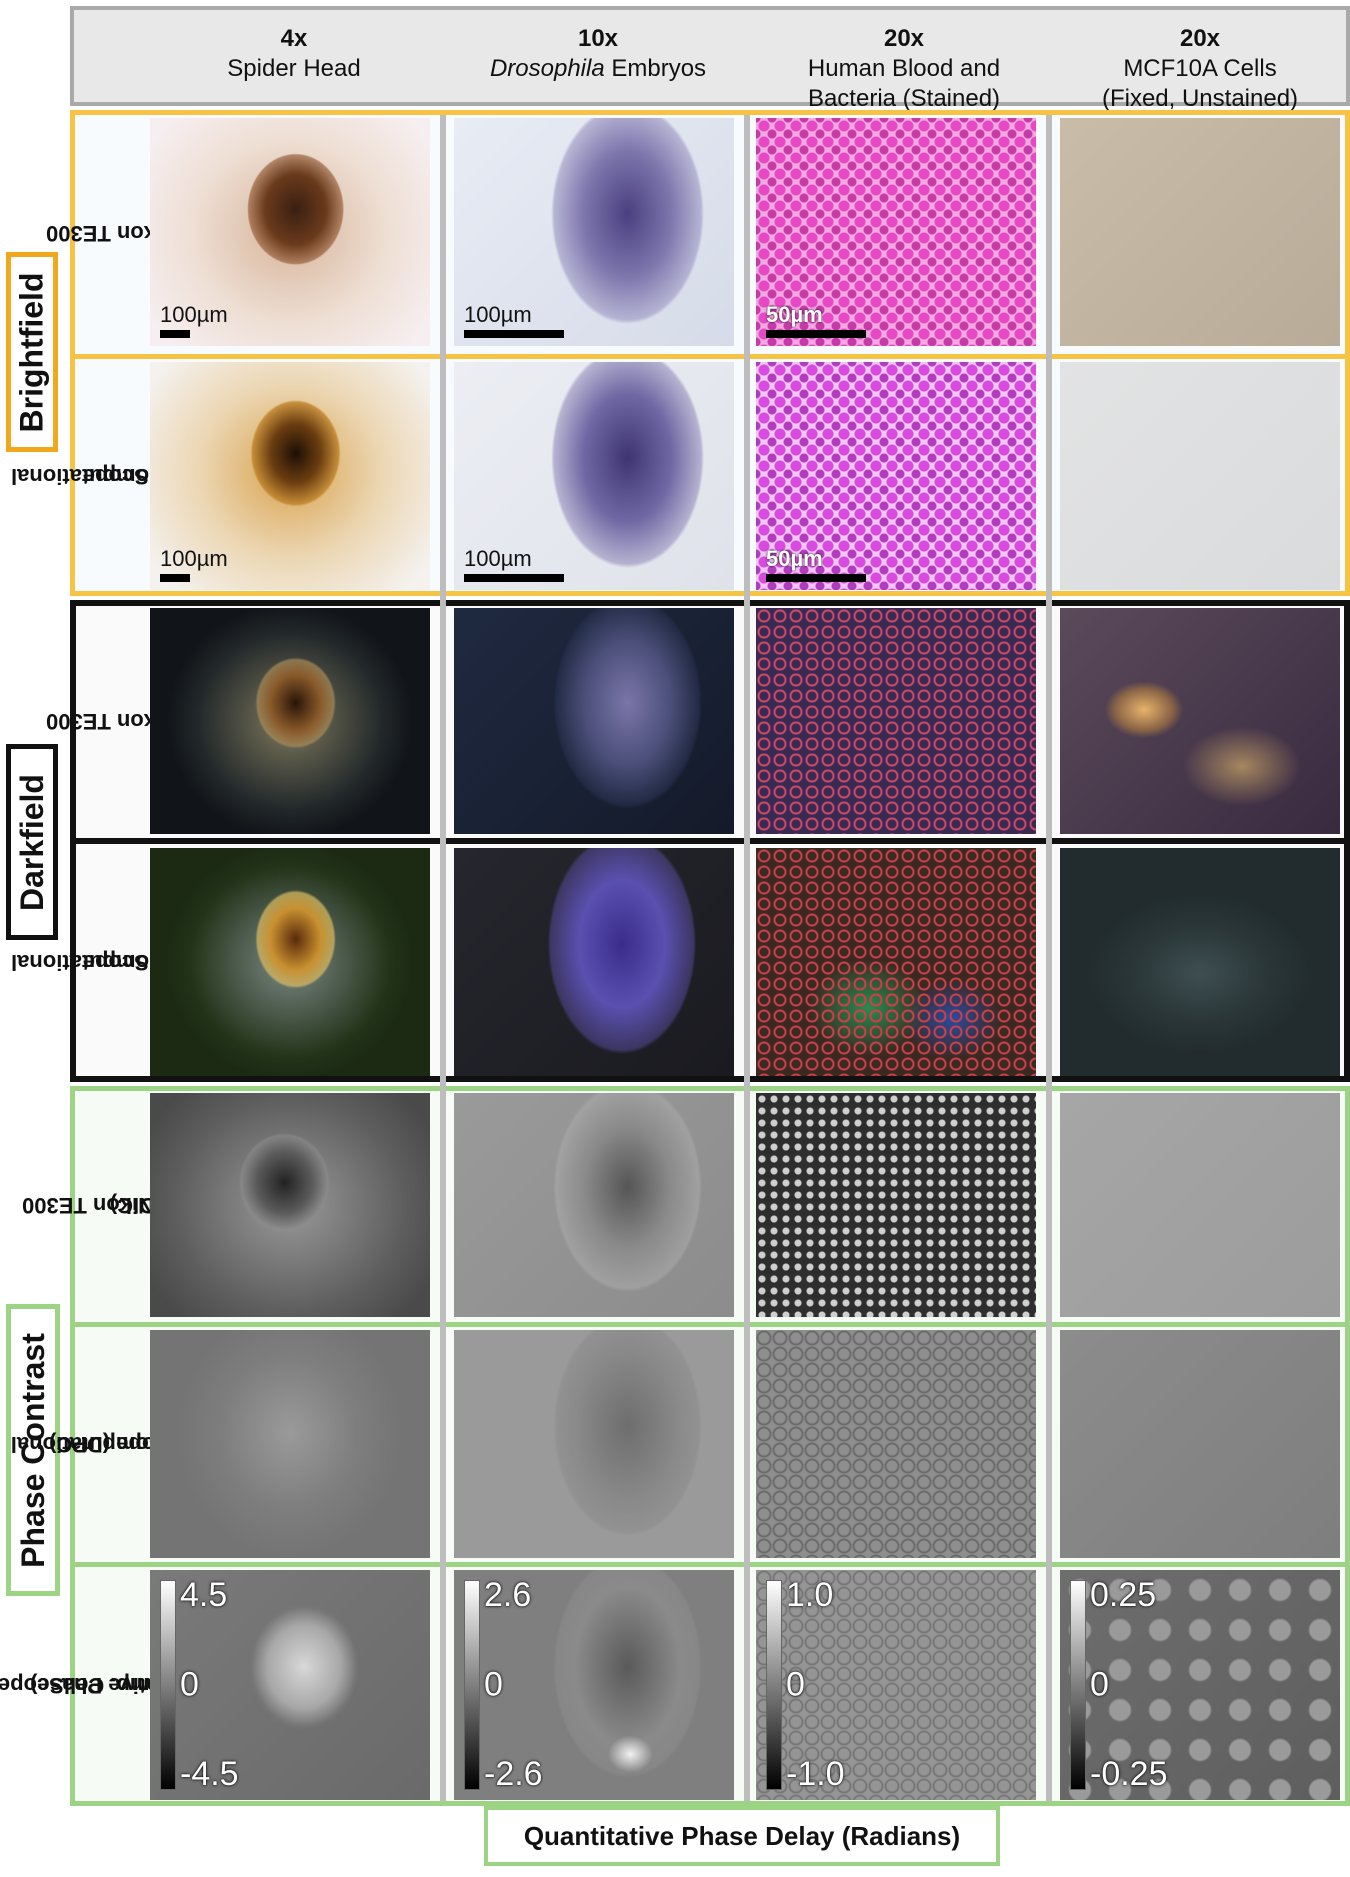  I want to click on sample-label: Human Blood and, so click(904, 68).